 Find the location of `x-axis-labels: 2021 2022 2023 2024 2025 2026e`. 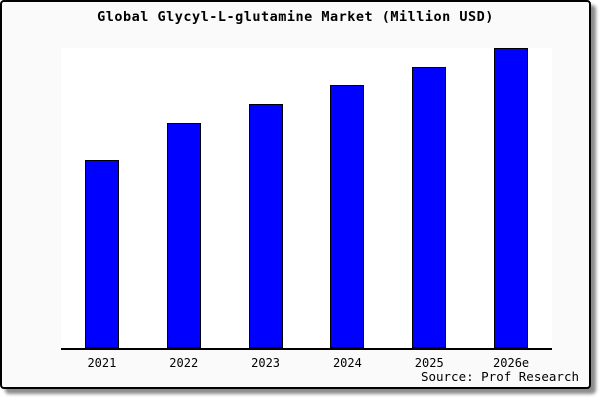

x-axis-labels: 2021 2022 2023 2024 2025 2026e is located at coordinates (306, 363).